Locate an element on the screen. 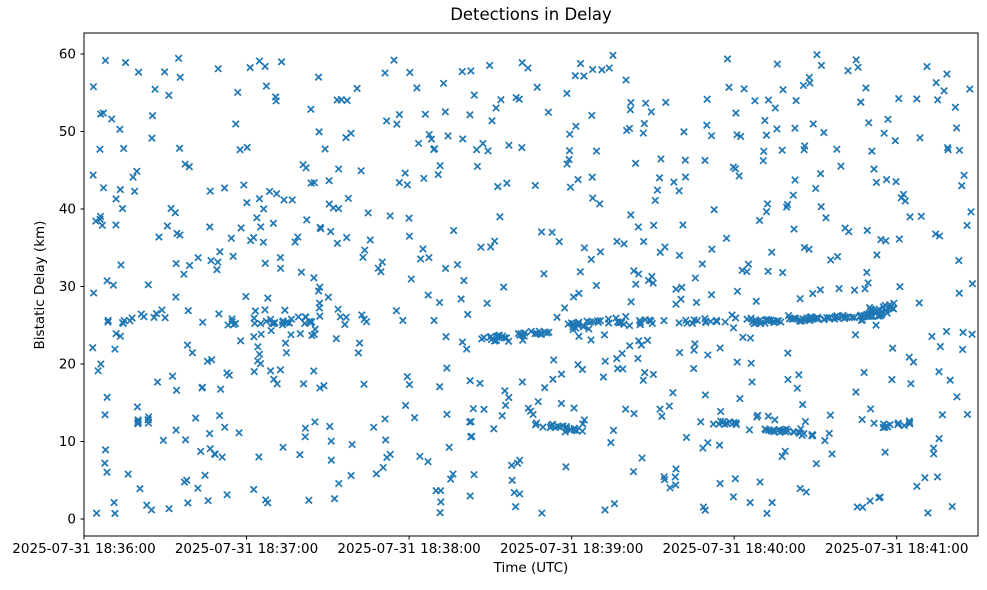 The width and height of the screenshot is (987, 590). y-tick-label: 20 is located at coordinates (67, 365).